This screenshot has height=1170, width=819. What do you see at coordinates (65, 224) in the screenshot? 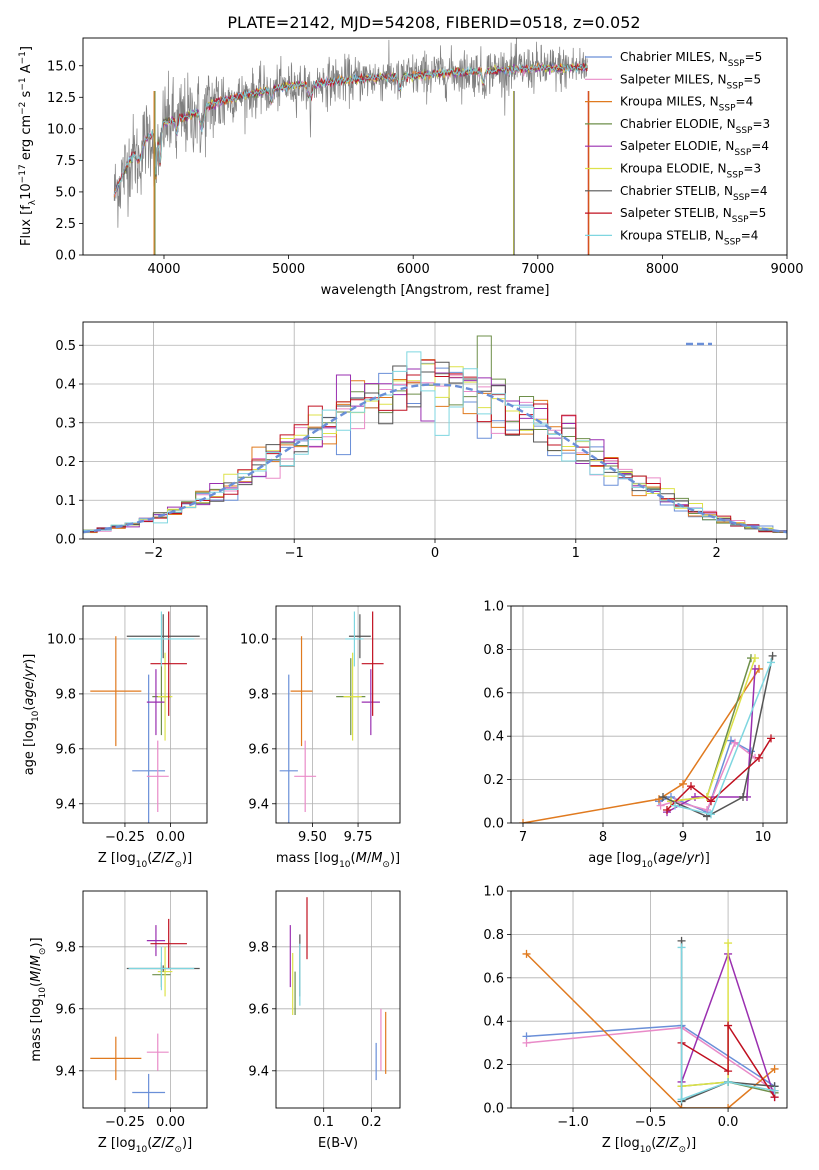
I see `y-tick-label: 2.5` at bounding box center [65, 224].